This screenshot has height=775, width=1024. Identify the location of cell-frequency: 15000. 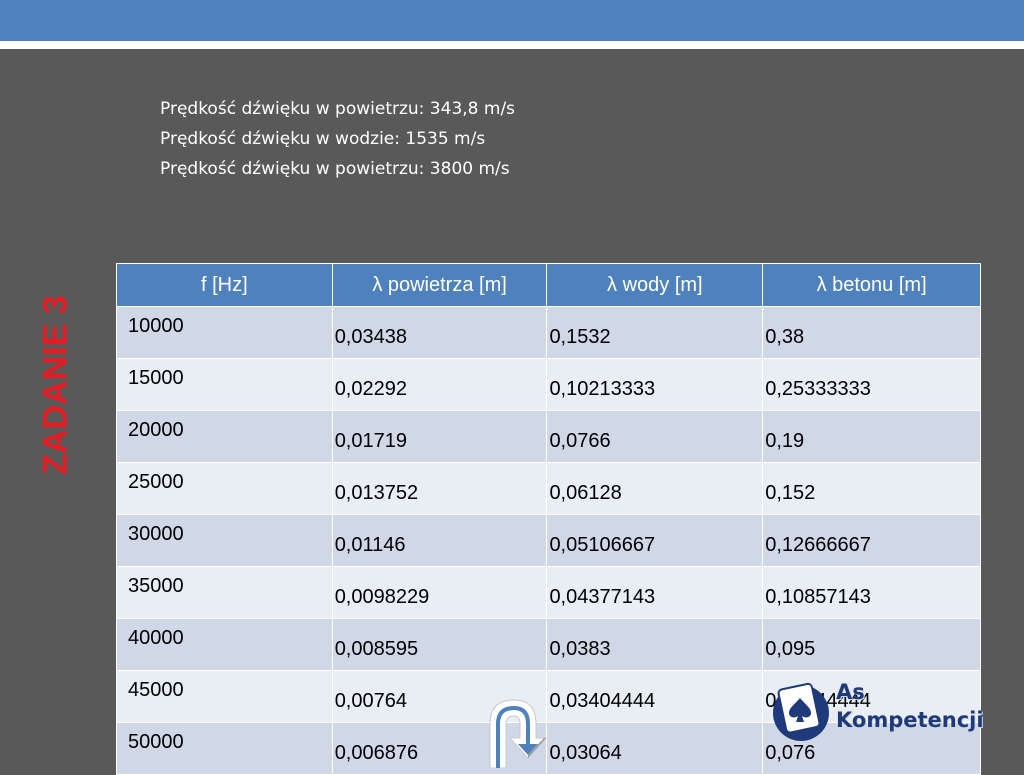
(224, 384).